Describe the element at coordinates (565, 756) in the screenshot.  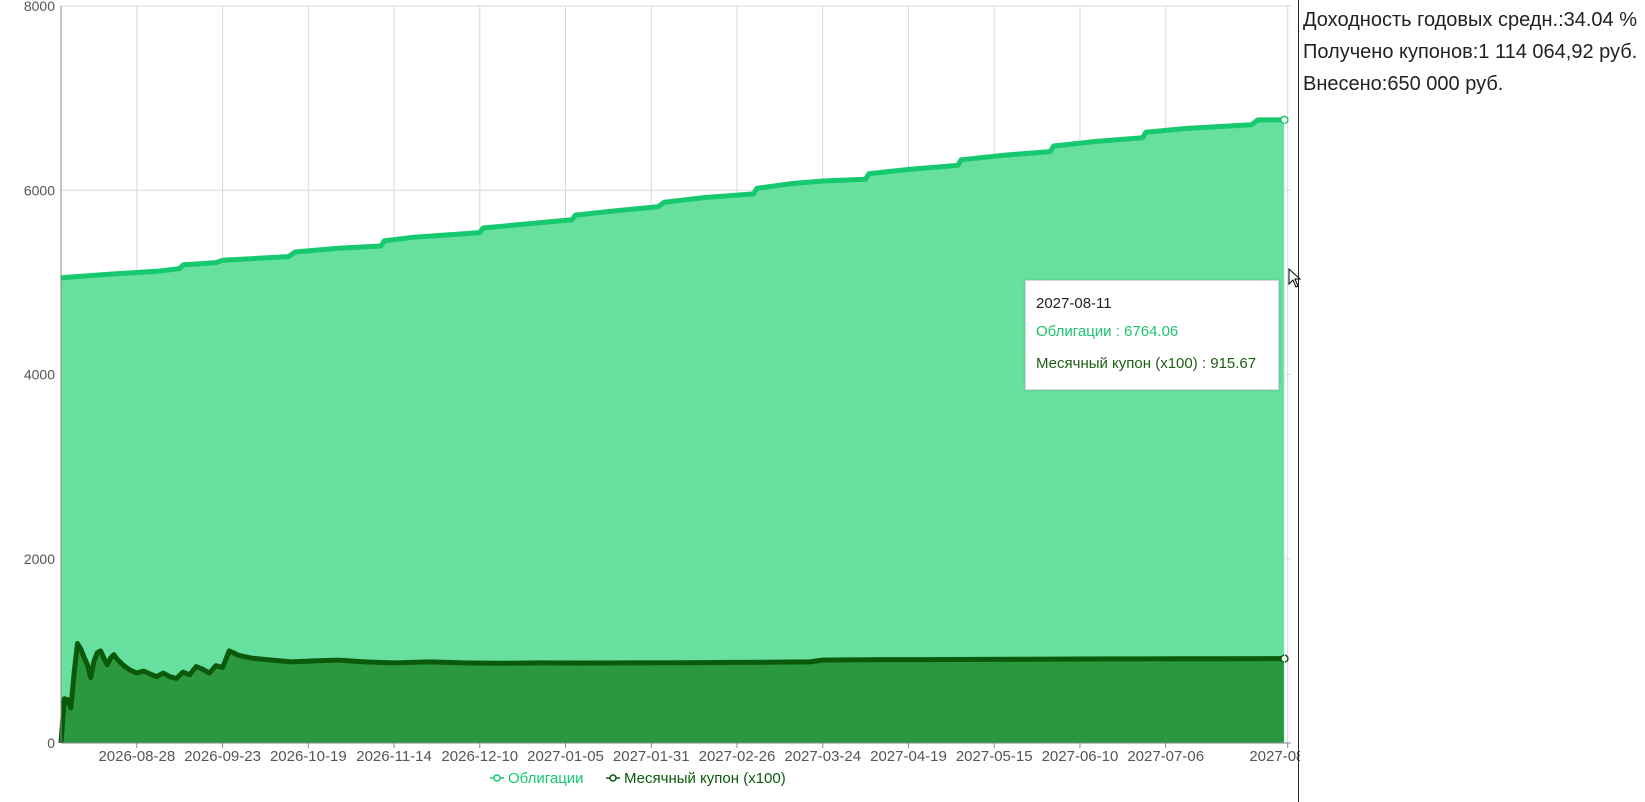
I see `x-tick-label: 2027-01-05` at that location.